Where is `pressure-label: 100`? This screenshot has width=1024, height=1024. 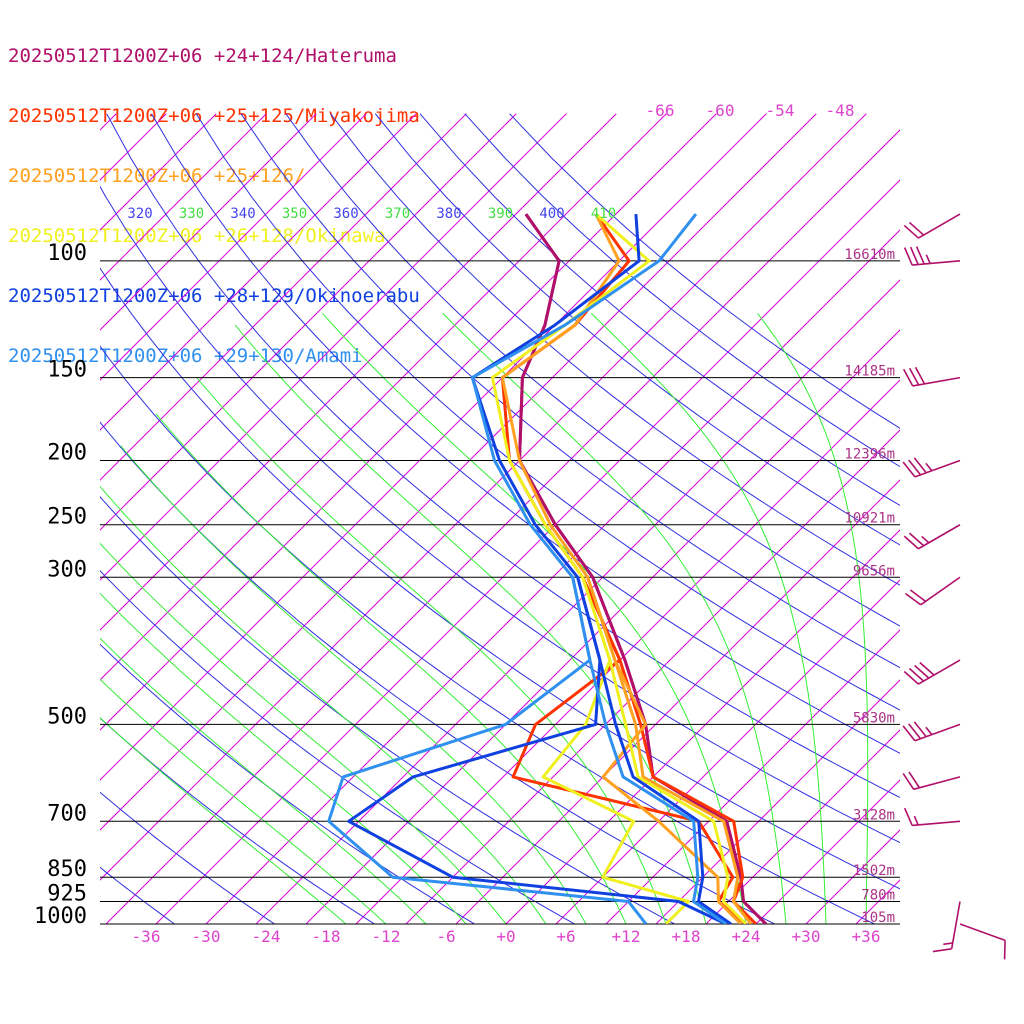
pressure-label: 100 is located at coordinates (67, 253).